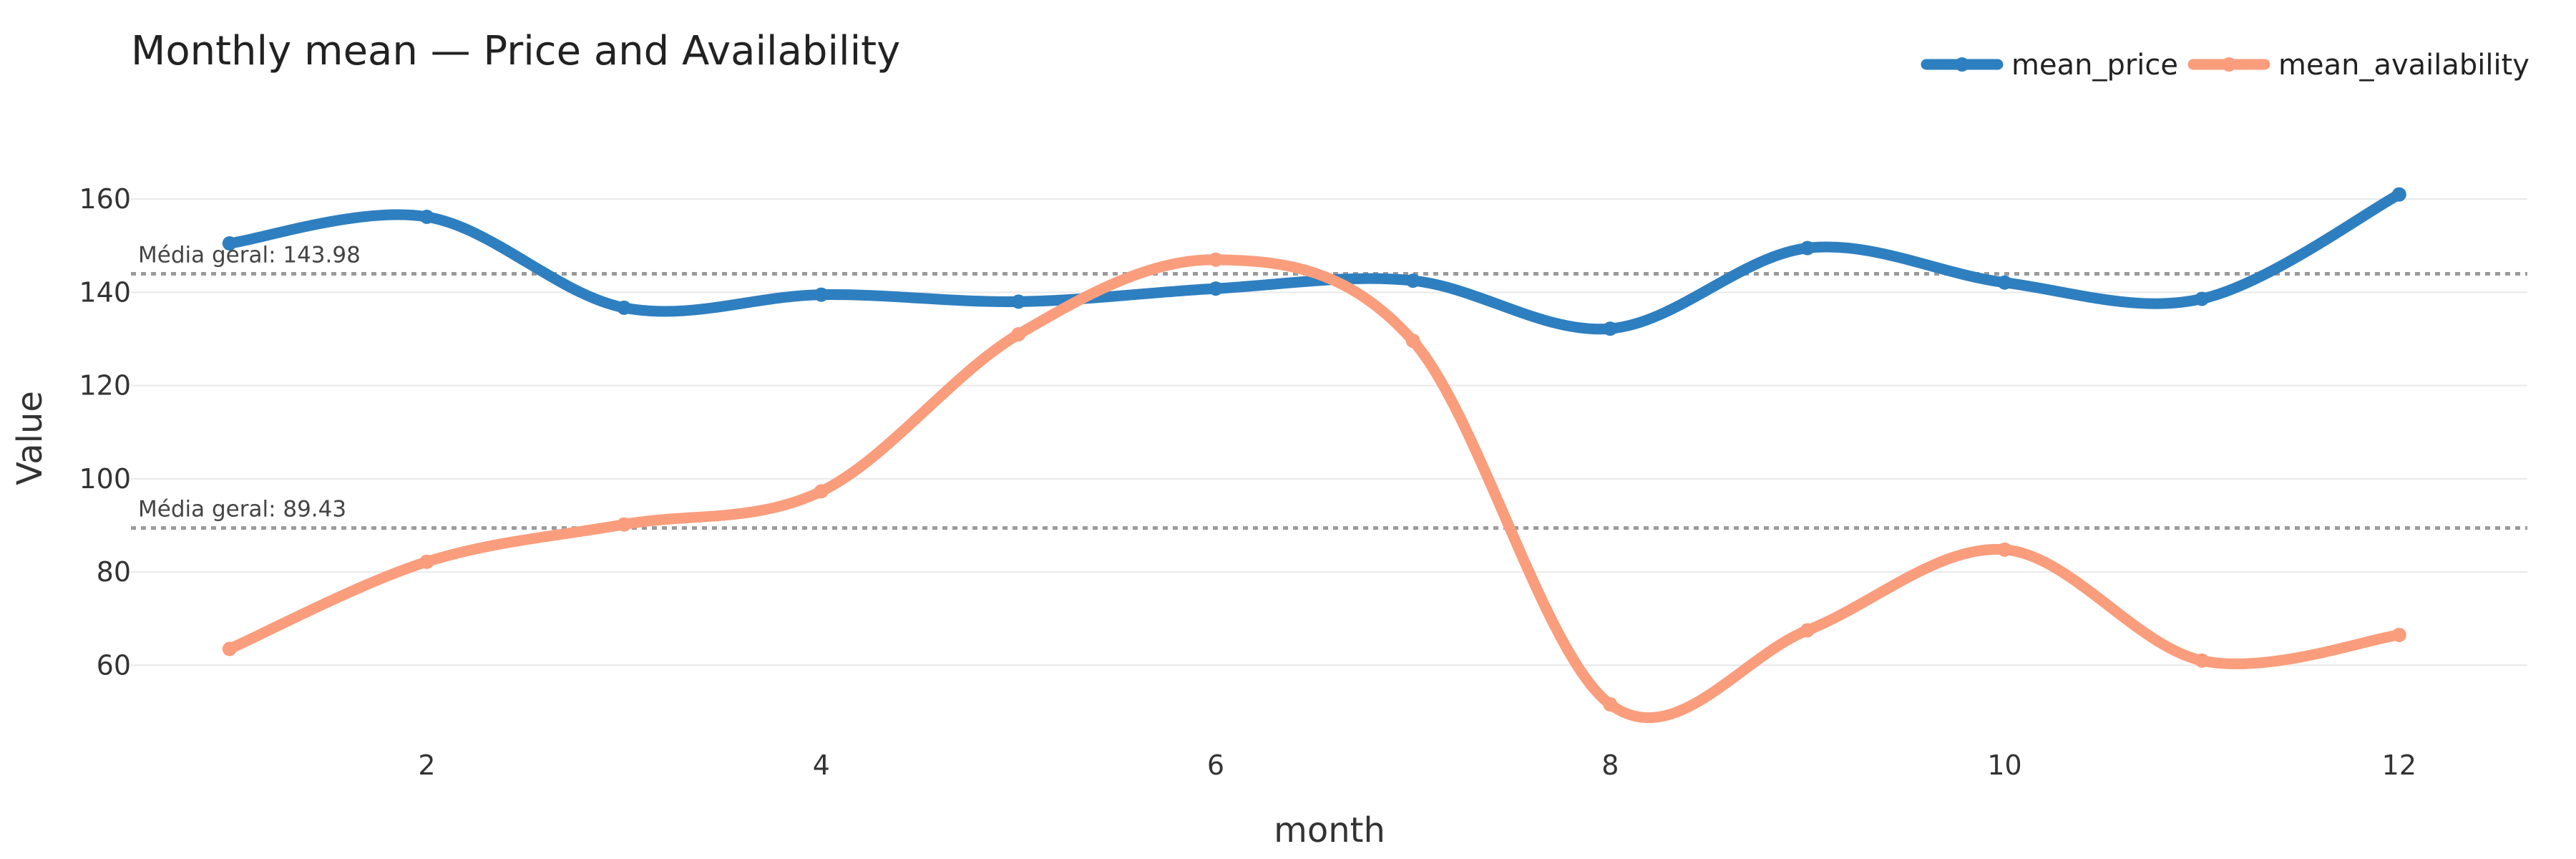 This screenshot has width=2576, height=859. What do you see at coordinates (2004, 765) in the screenshot?
I see `x-tick-label-10: 10` at bounding box center [2004, 765].